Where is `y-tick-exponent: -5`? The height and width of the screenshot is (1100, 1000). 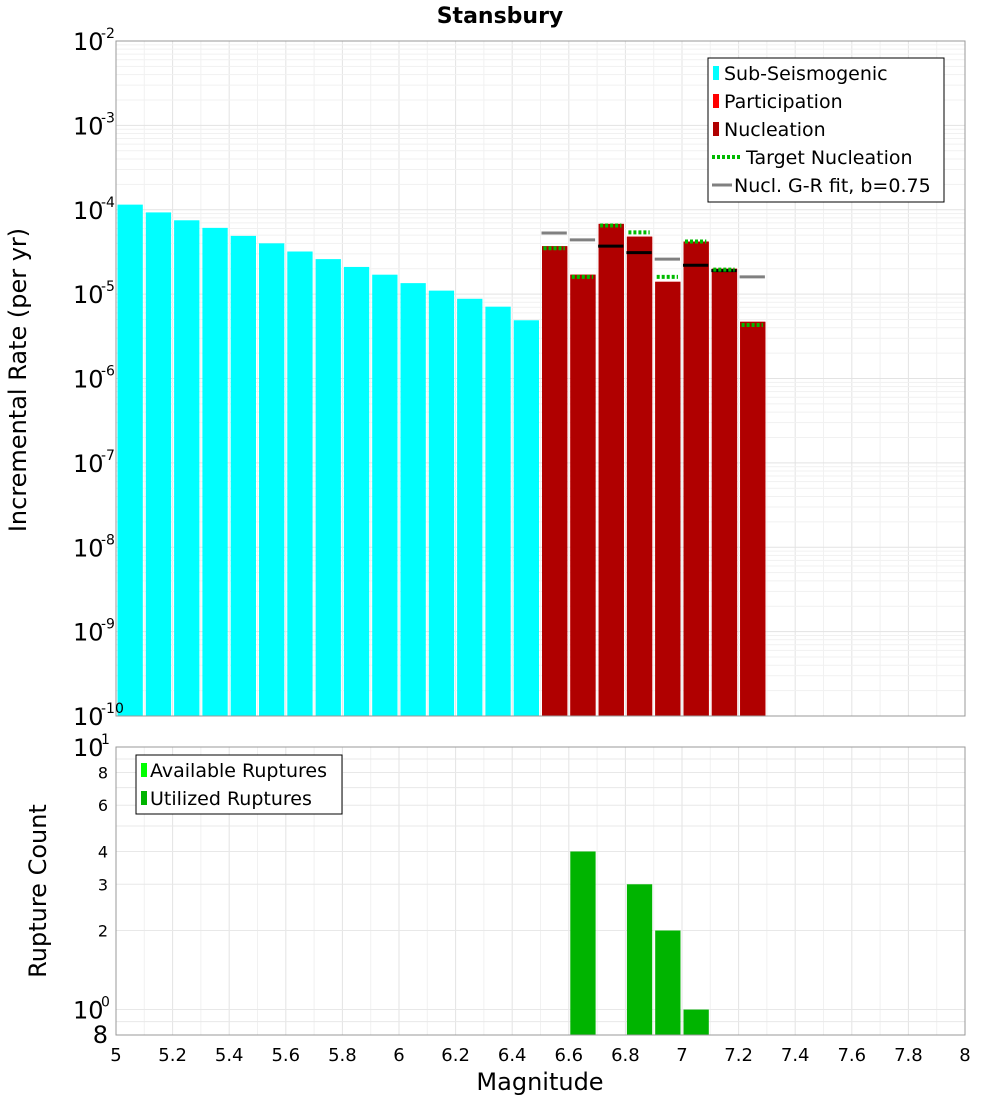 y-tick-exponent: -5 is located at coordinates (108, 287).